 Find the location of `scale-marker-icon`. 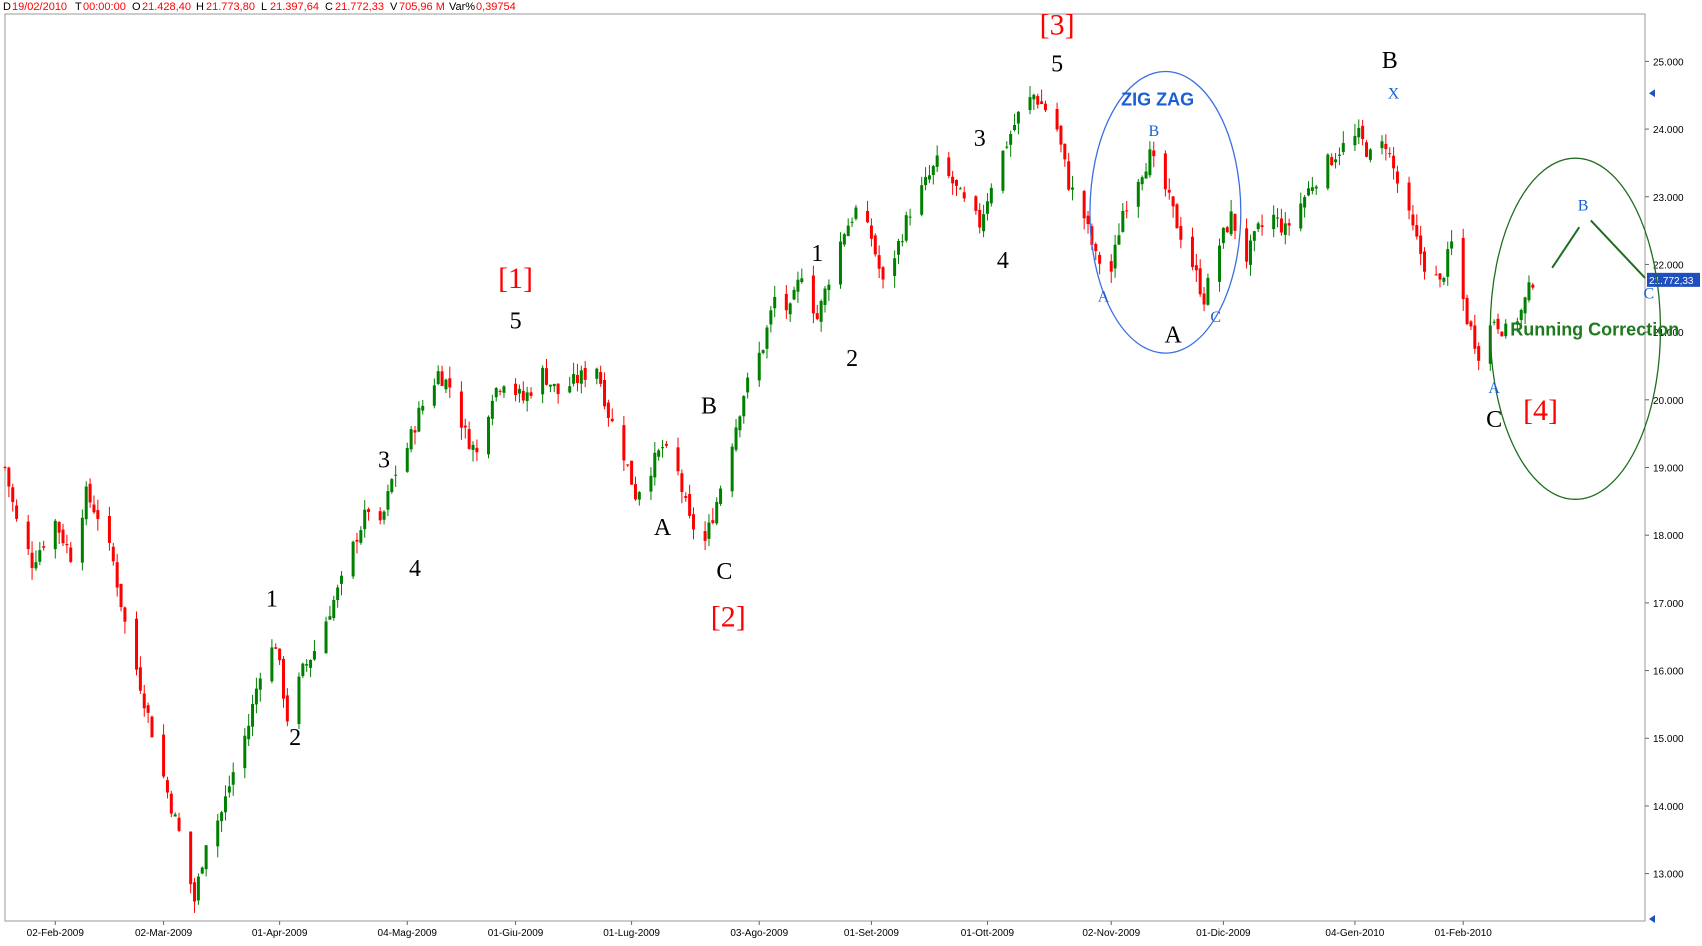

scale-marker-icon is located at coordinates (1652, 93).